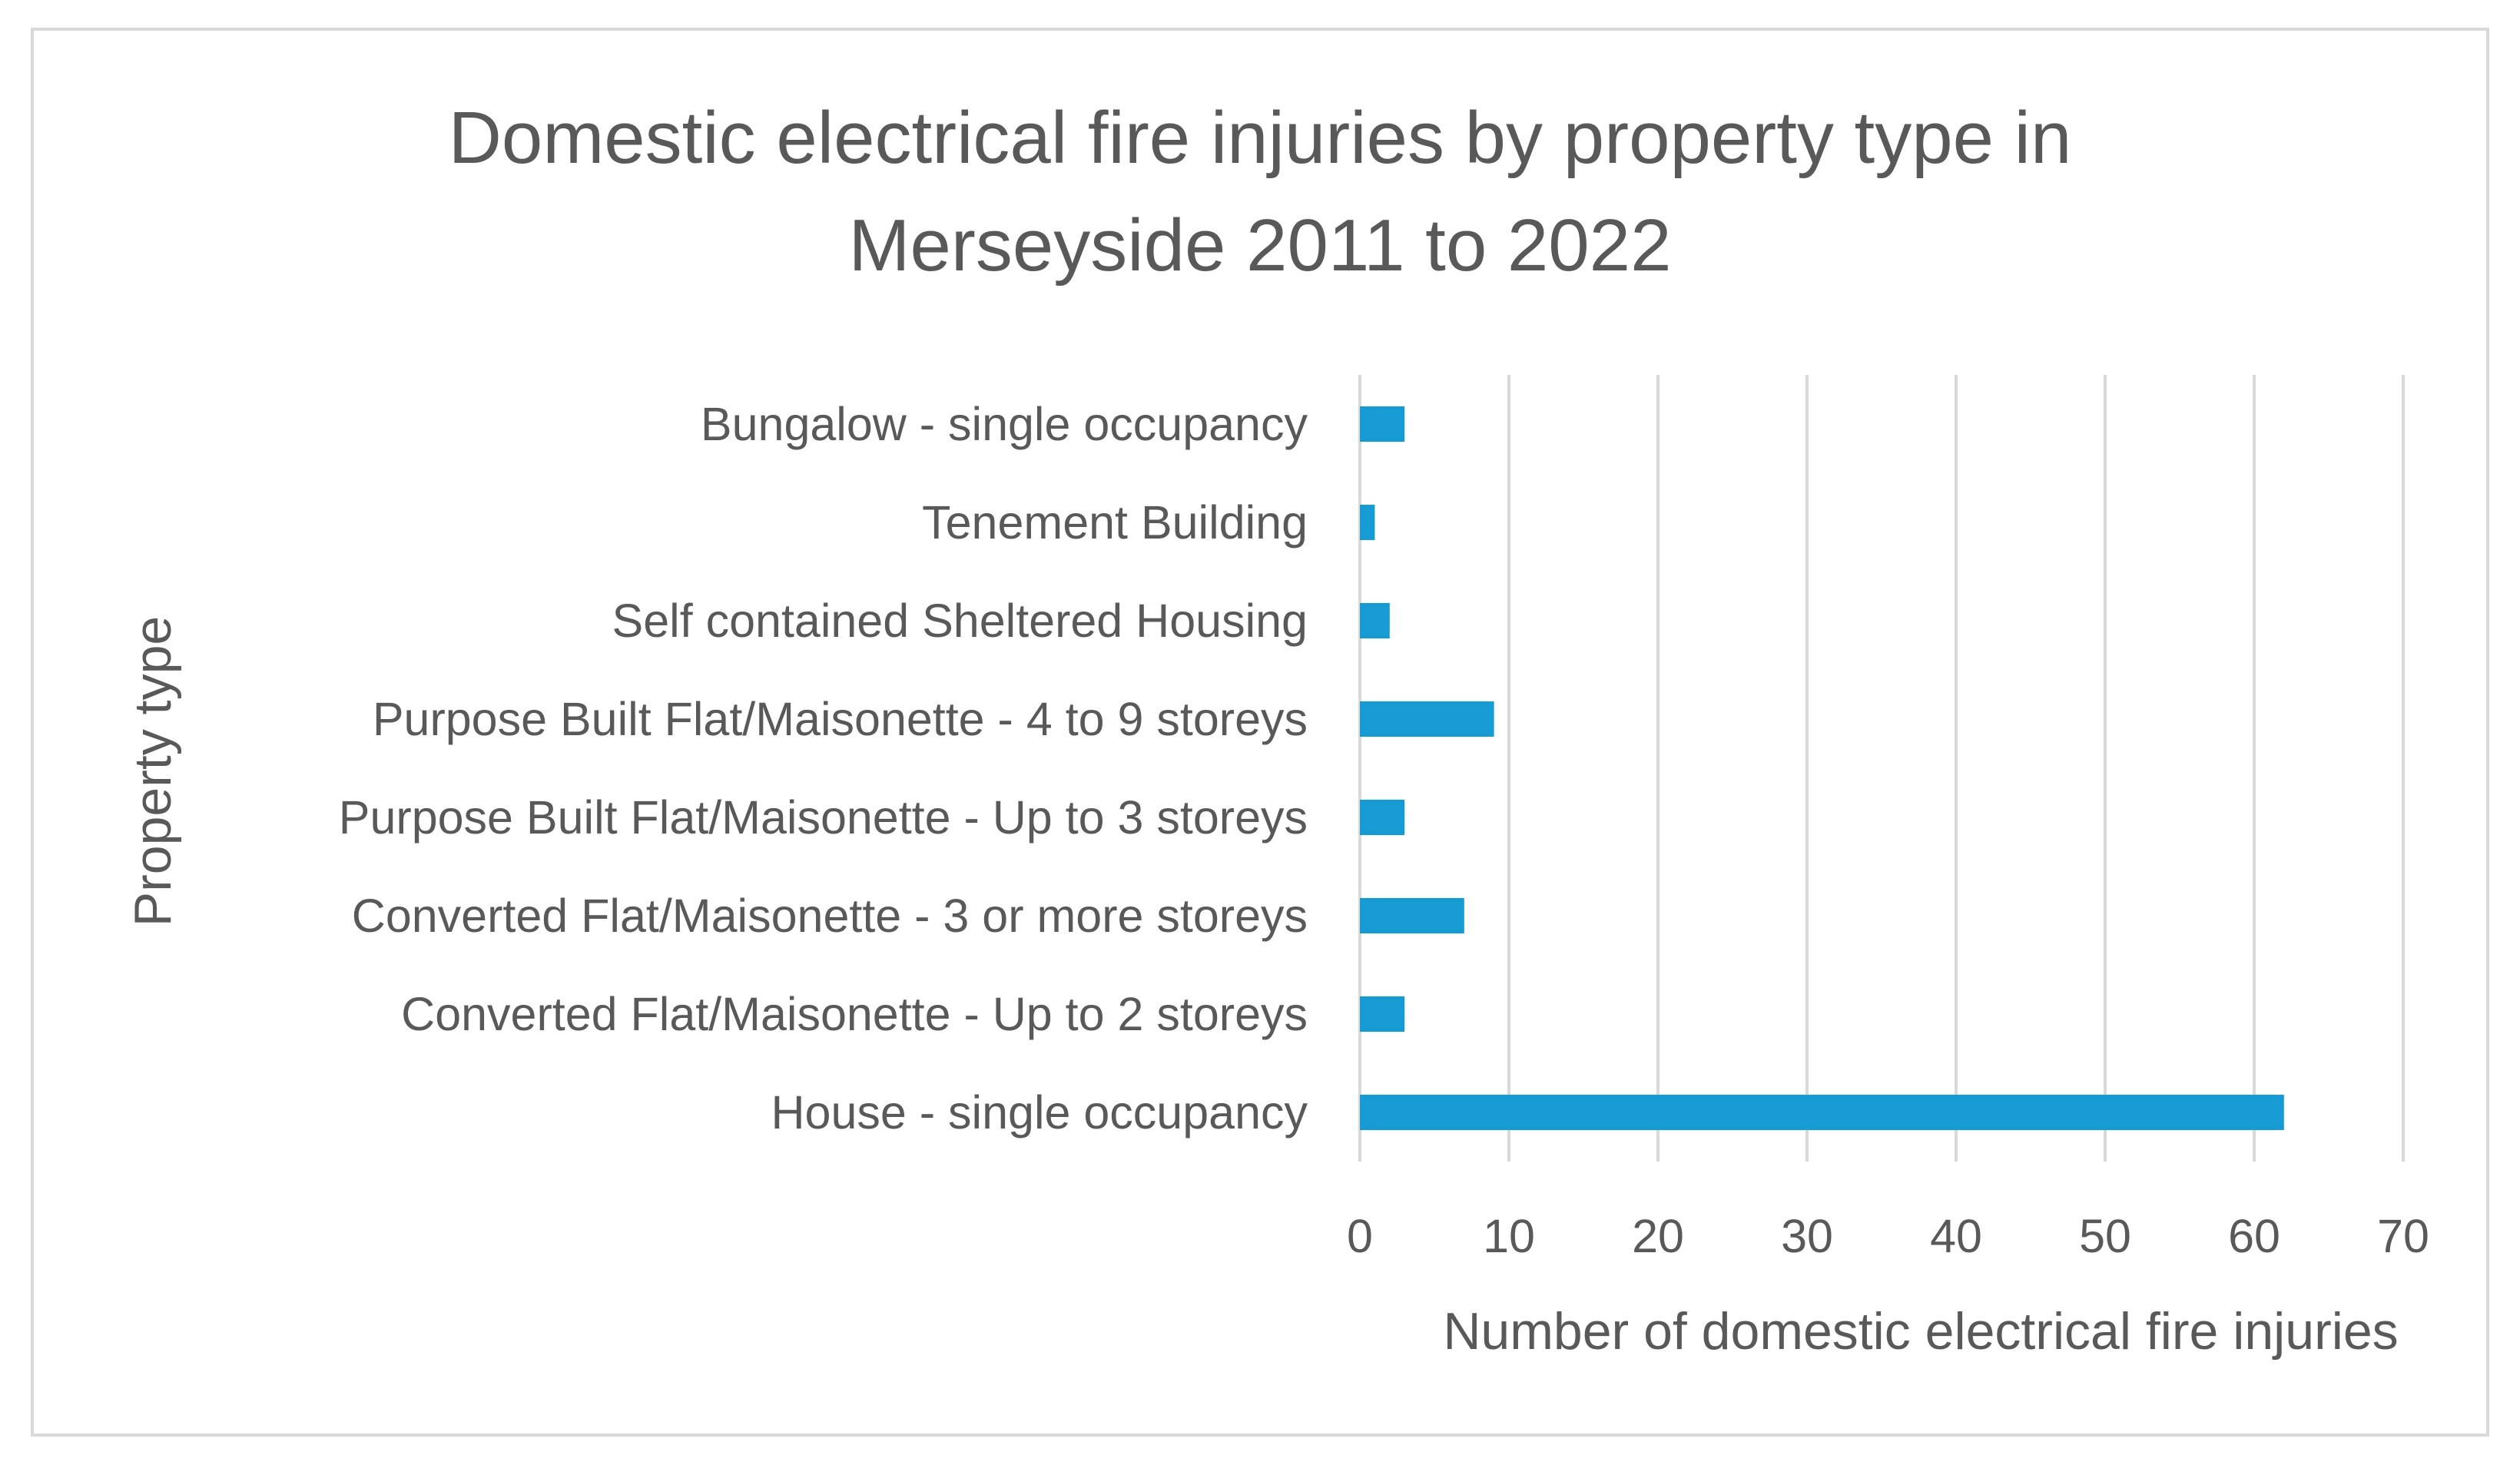 The height and width of the screenshot is (1475, 2520). Describe the element at coordinates (1956, 1236) in the screenshot. I see `x-tick-label-40: 40` at that location.